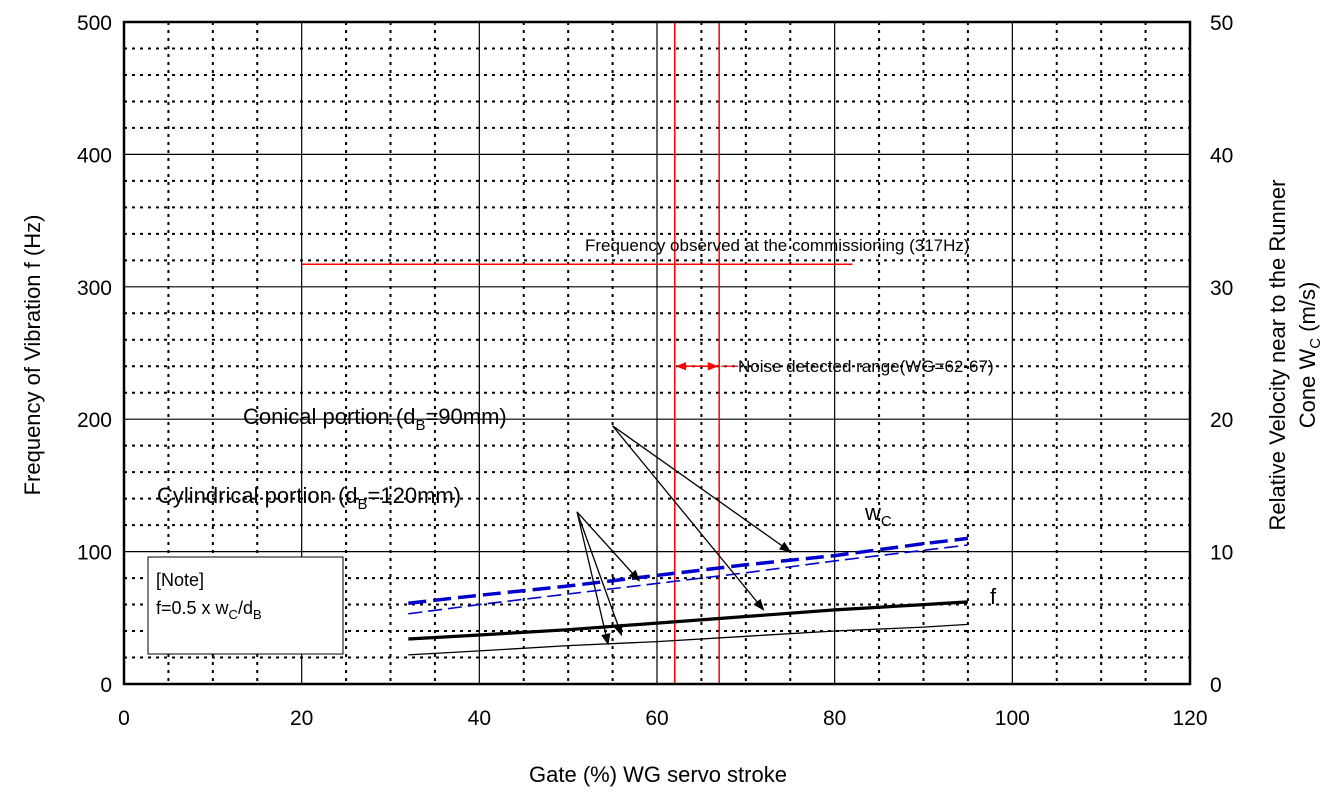  I want to click on x-tick-label: 100, so click(1012, 718).